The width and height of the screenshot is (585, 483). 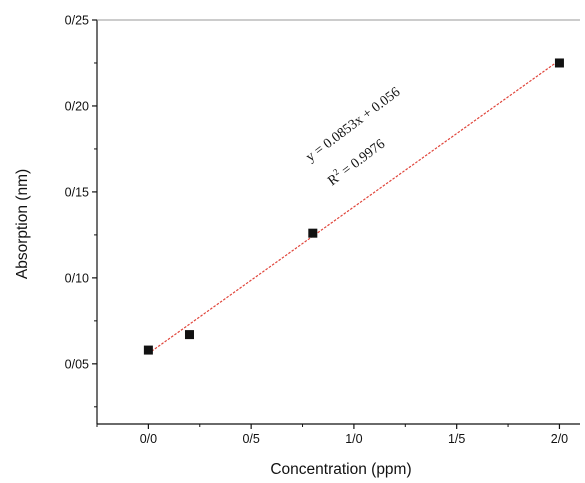 What do you see at coordinates (148, 439) in the screenshot?
I see `x-tick-label: 0/0` at bounding box center [148, 439].